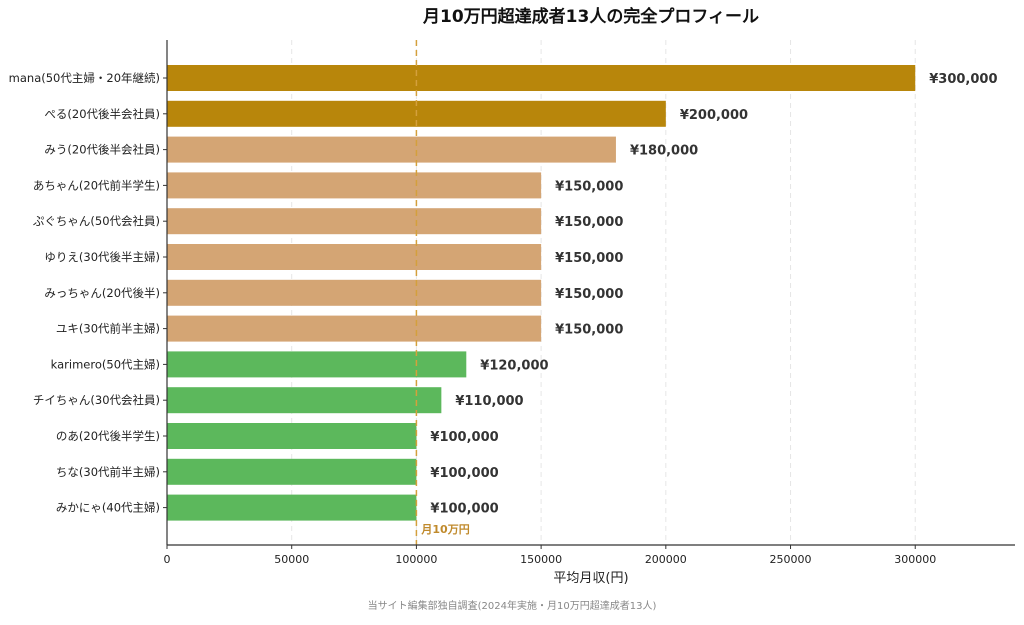  I want to click on value-label: ¥200,000, so click(714, 115).